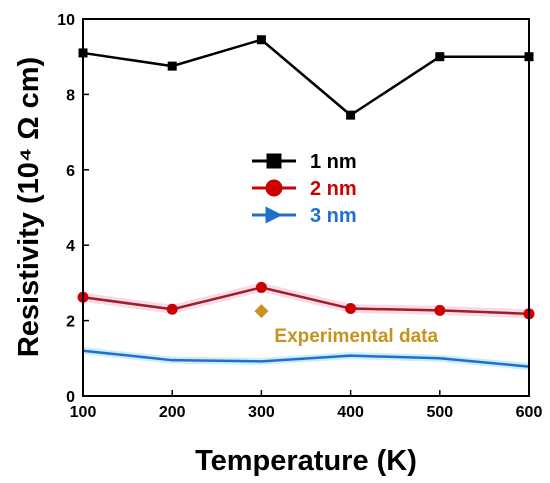 Image resolution: width=550 pixels, height=483 pixels. What do you see at coordinates (333, 162) in the screenshot?
I see `legend-label: 1 nm` at bounding box center [333, 162].